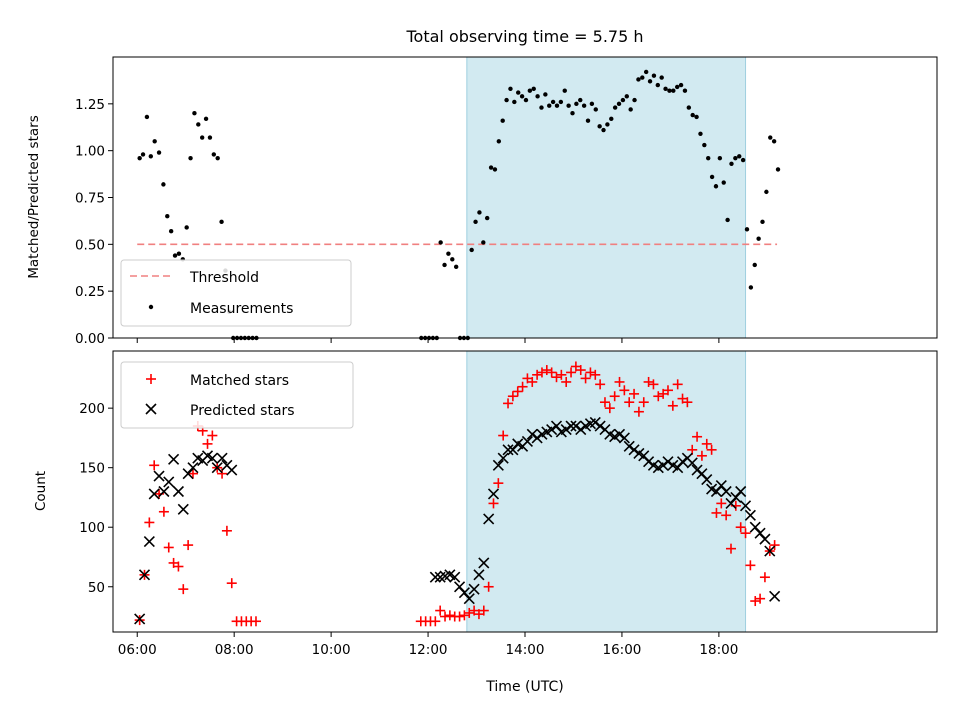  What do you see at coordinates (524, 687) in the screenshot?
I see `bottom-x-axis-label: Time (UTC)` at bounding box center [524, 687].